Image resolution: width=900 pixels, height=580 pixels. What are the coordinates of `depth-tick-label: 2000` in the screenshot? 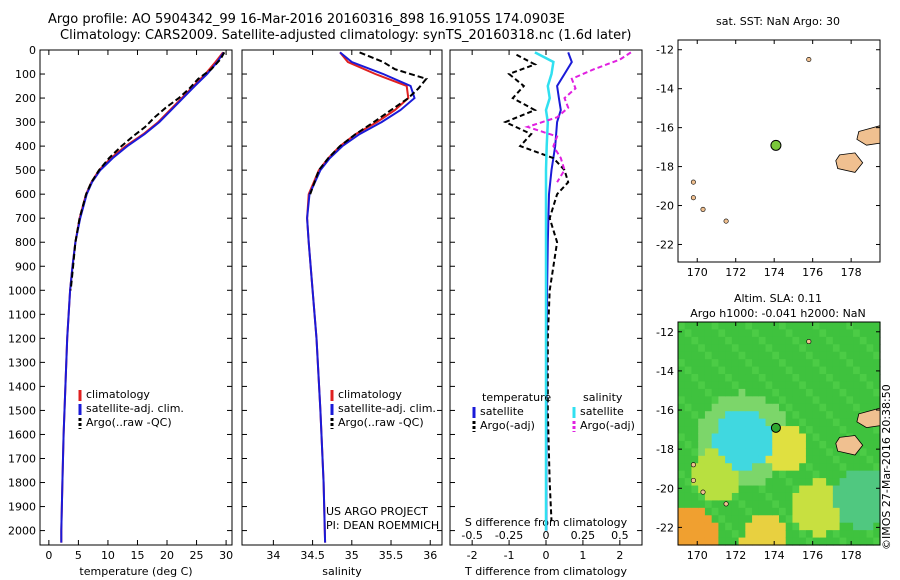 It's located at (22, 531).